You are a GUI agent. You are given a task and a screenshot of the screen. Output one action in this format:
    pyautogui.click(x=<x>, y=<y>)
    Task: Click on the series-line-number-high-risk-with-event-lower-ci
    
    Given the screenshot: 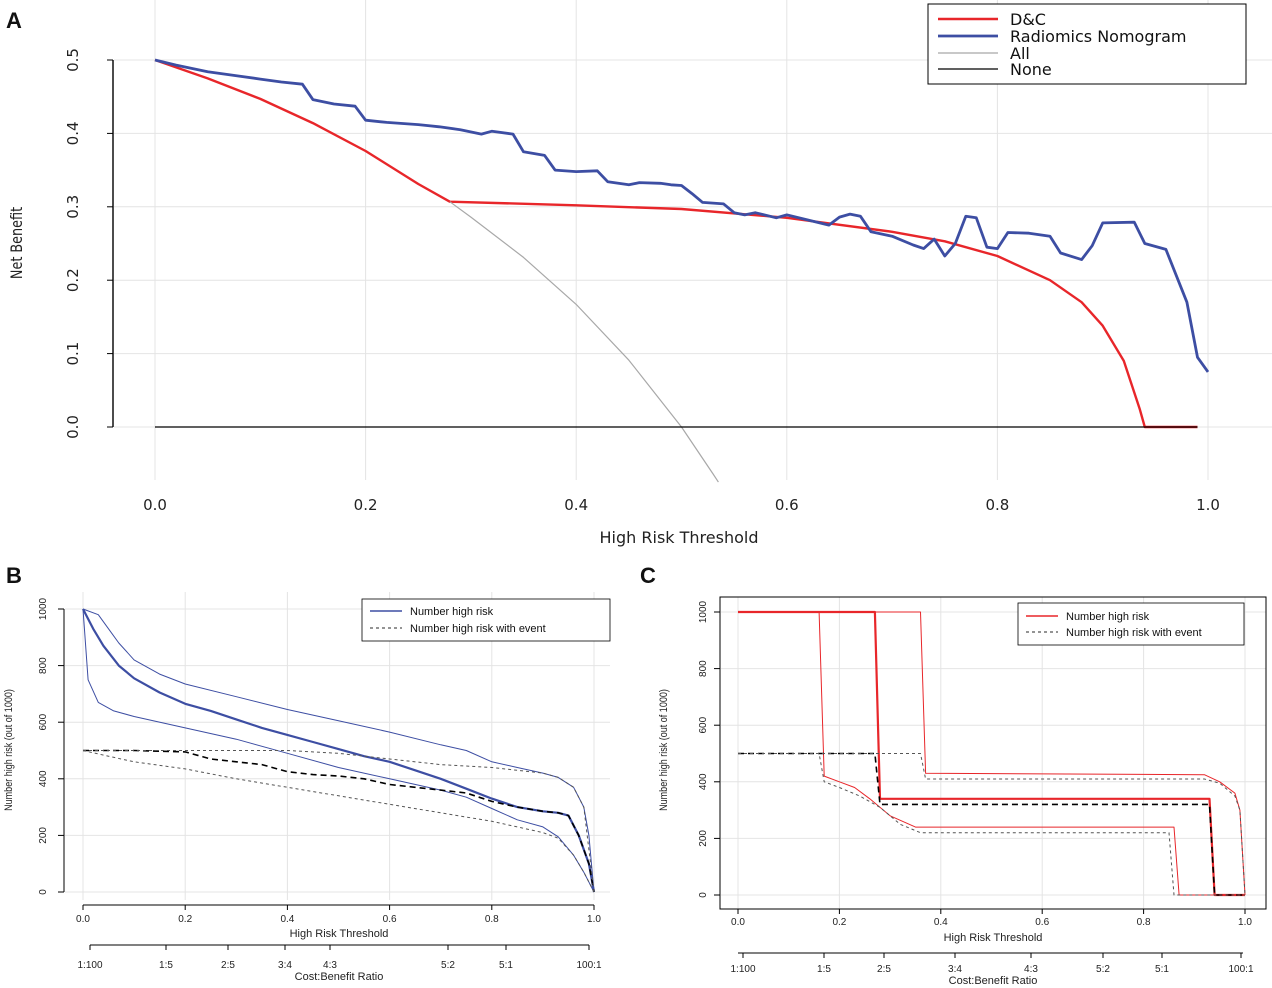 What is the action you would take?
    pyautogui.click(x=338, y=821)
    